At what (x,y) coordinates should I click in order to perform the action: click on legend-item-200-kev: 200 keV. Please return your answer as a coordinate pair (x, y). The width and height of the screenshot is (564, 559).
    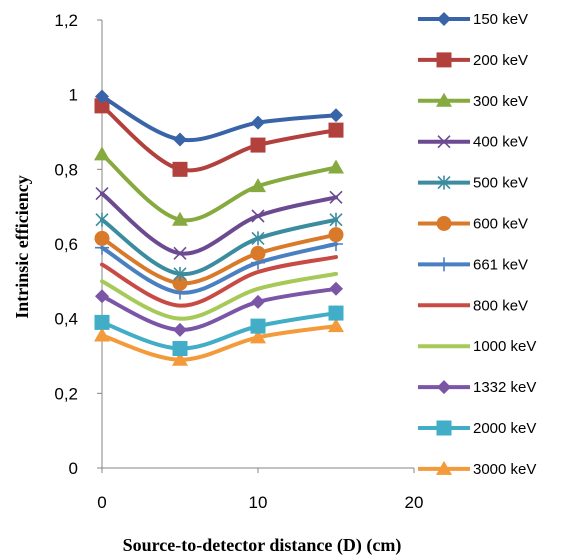
    Looking at the image, I should click on (473, 60).